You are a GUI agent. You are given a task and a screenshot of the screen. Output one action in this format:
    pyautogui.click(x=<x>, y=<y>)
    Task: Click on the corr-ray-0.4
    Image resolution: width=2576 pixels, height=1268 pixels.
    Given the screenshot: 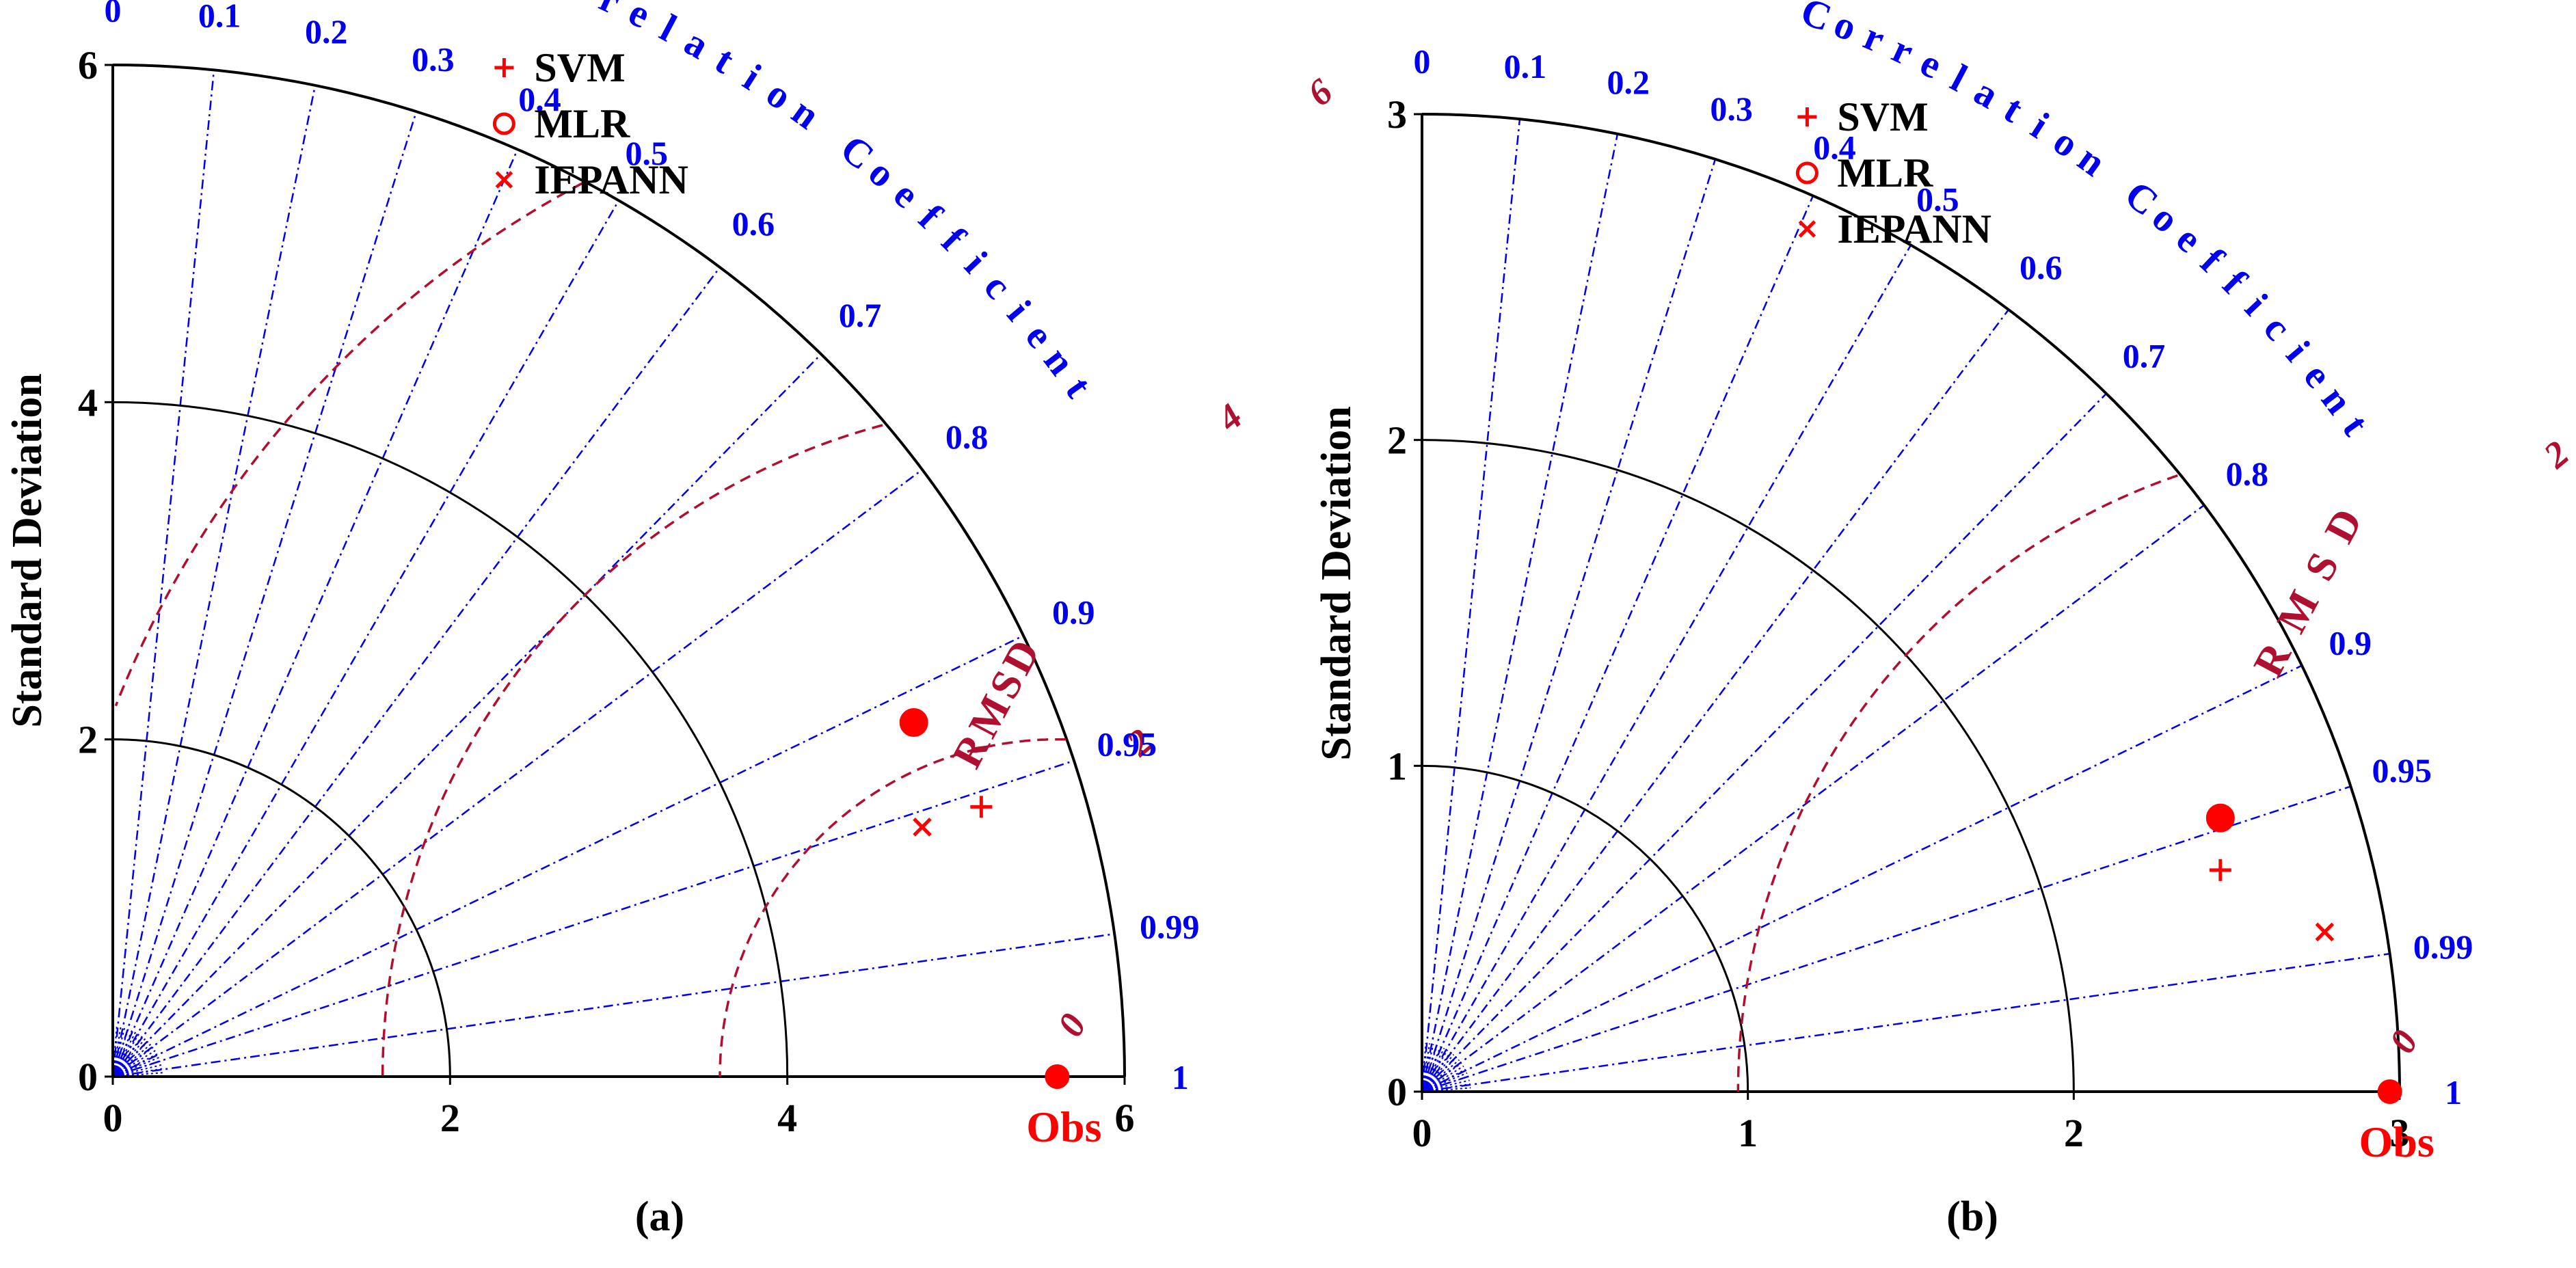 What is the action you would take?
    pyautogui.click(x=1617, y=643)
    